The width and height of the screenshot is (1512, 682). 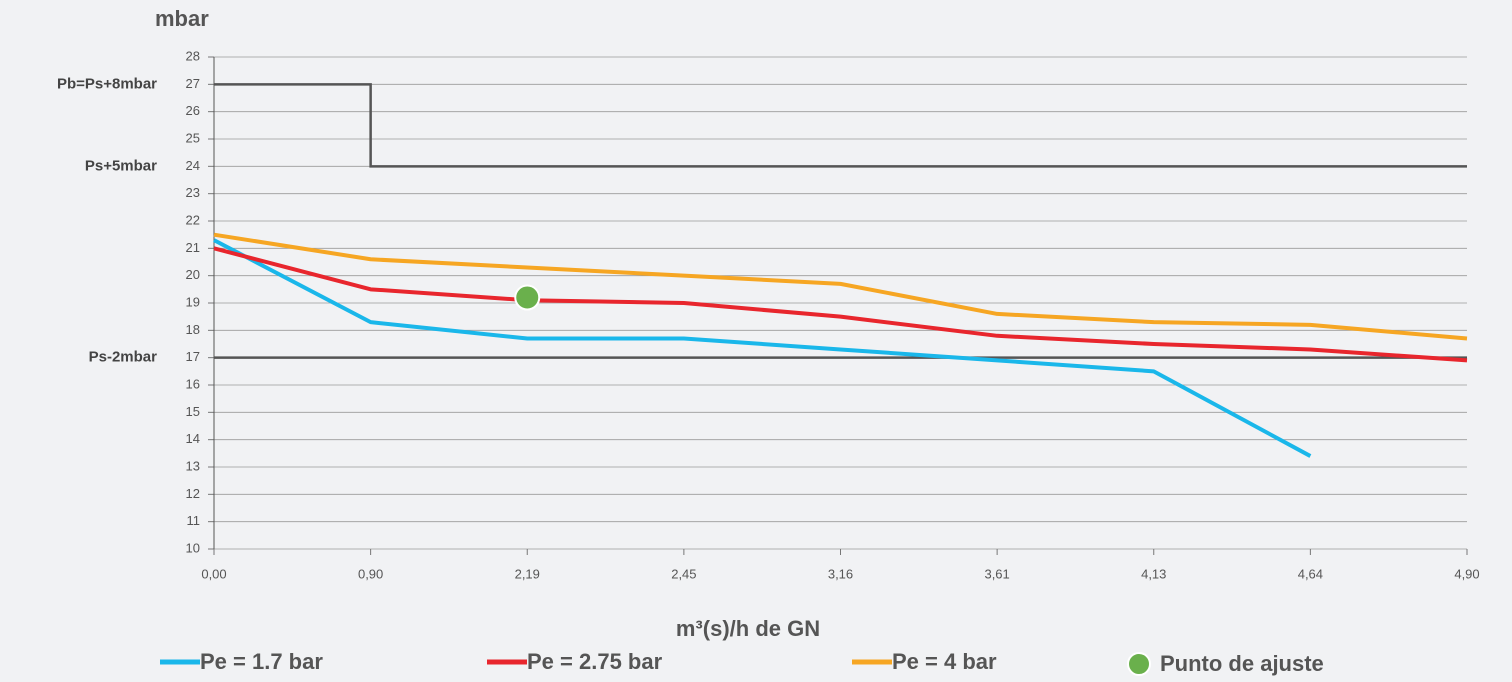 What do you see at coordinates (840, 125) in the screenshot?
I see `limit-step-line` at bounding box center [840, 125].